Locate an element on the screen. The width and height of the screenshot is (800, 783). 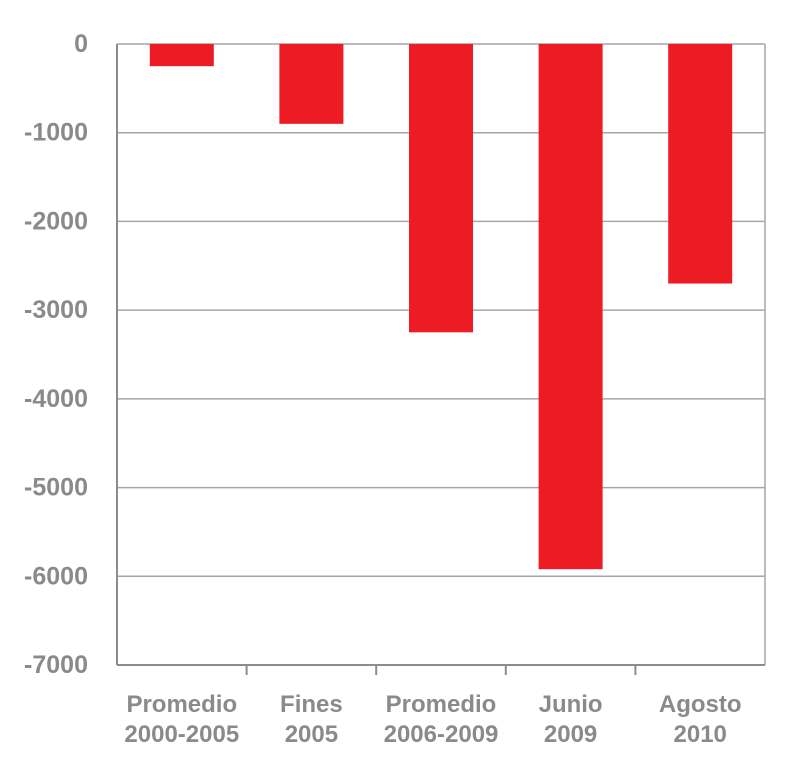
x-category-label-line: Junio is located at coordinates (571, 704).